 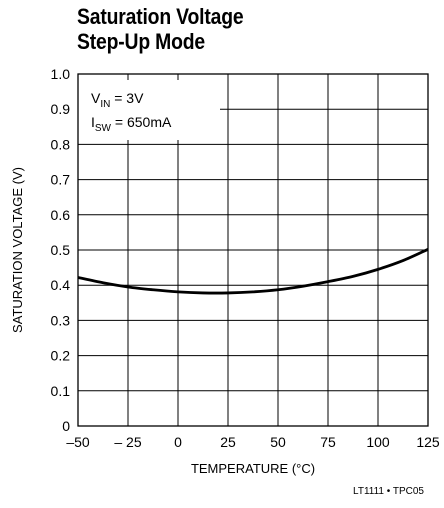 I want to click on chart-title: Saturation Voltage Step-Up Mode, so click(x=160, y=29).